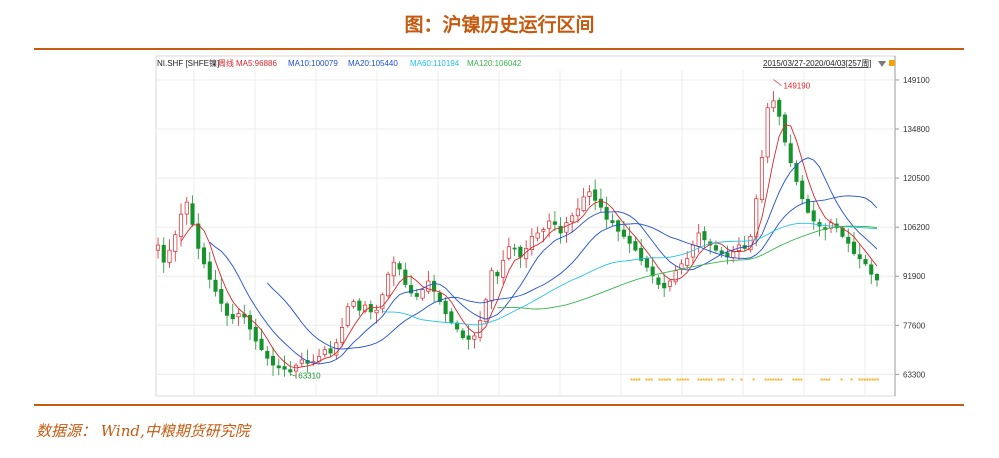 The width and height of the screenshot is (999, 458). I want to click on settings-square-icon, so click(892, 63).